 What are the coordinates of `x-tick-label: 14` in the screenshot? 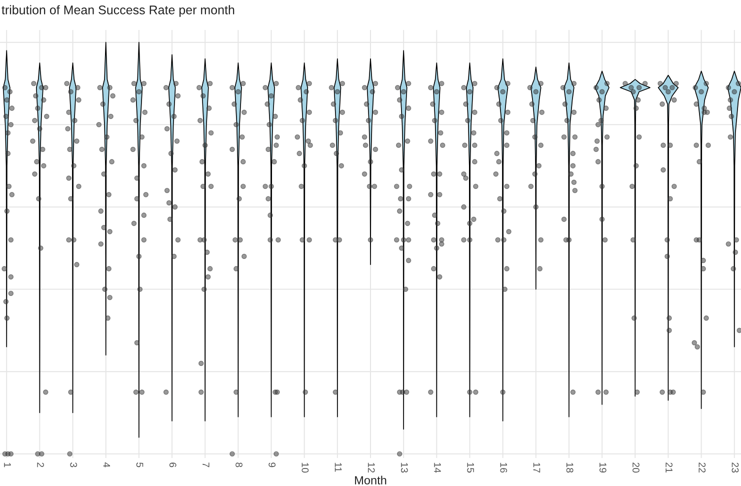 It's located at (437, 467).